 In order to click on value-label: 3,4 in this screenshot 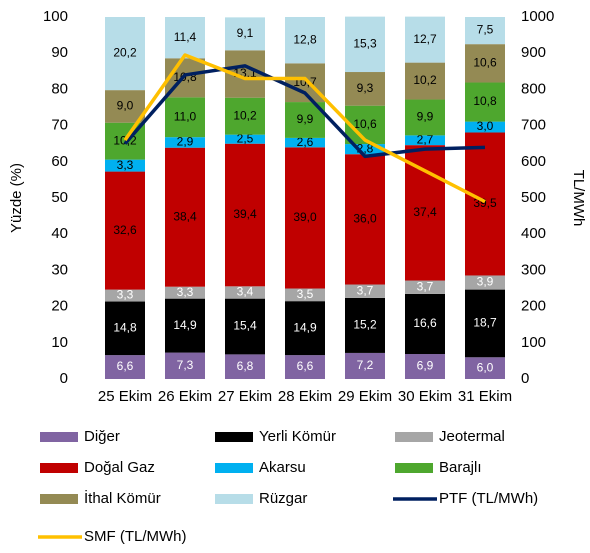, I will do `click(245, 292)`.